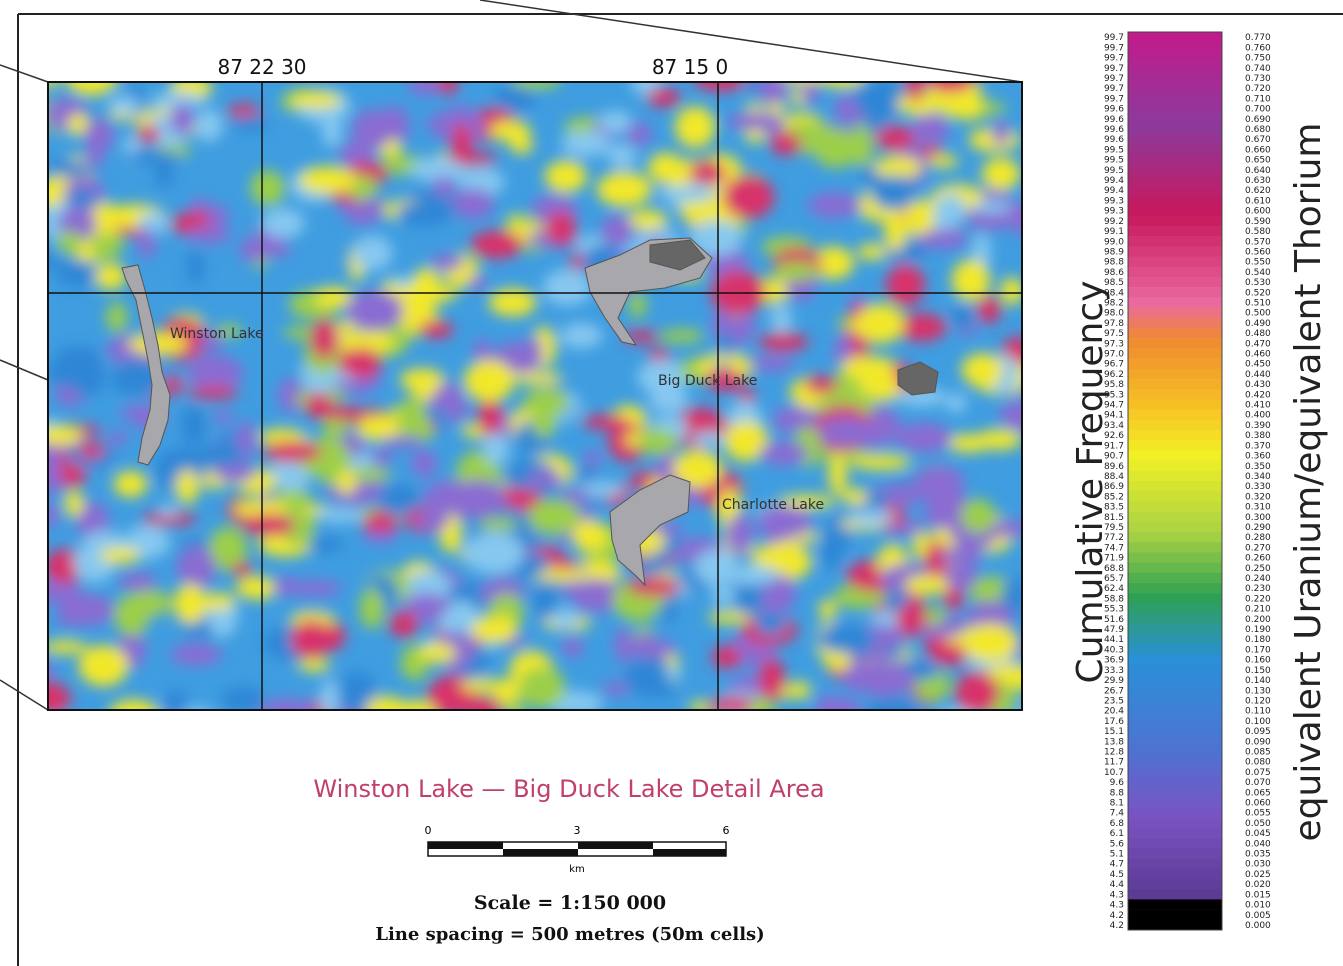 This screenshot has height=966, width=1343. I want to click on legend-frequency-label: 99.7, so click(1114, 69).